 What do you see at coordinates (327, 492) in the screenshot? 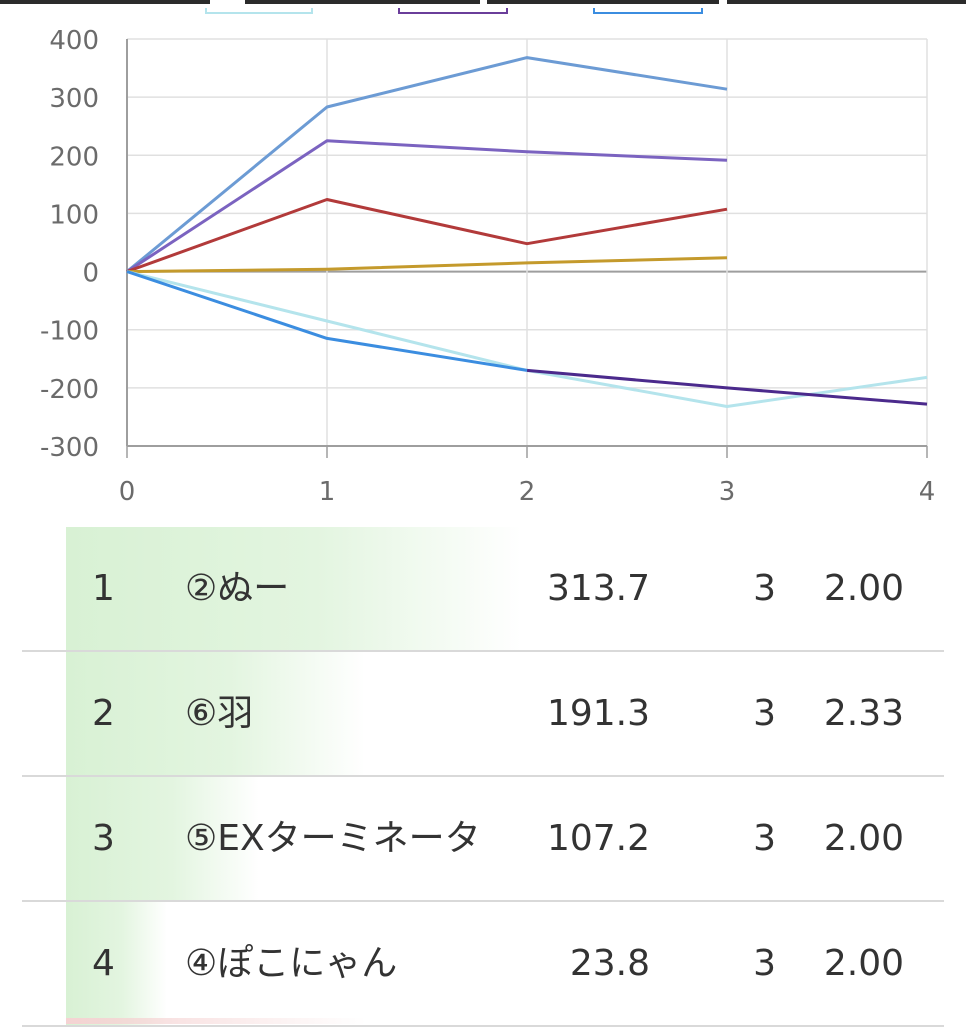
I see `x-tick-label: 1` at bounding box center [327, 492].